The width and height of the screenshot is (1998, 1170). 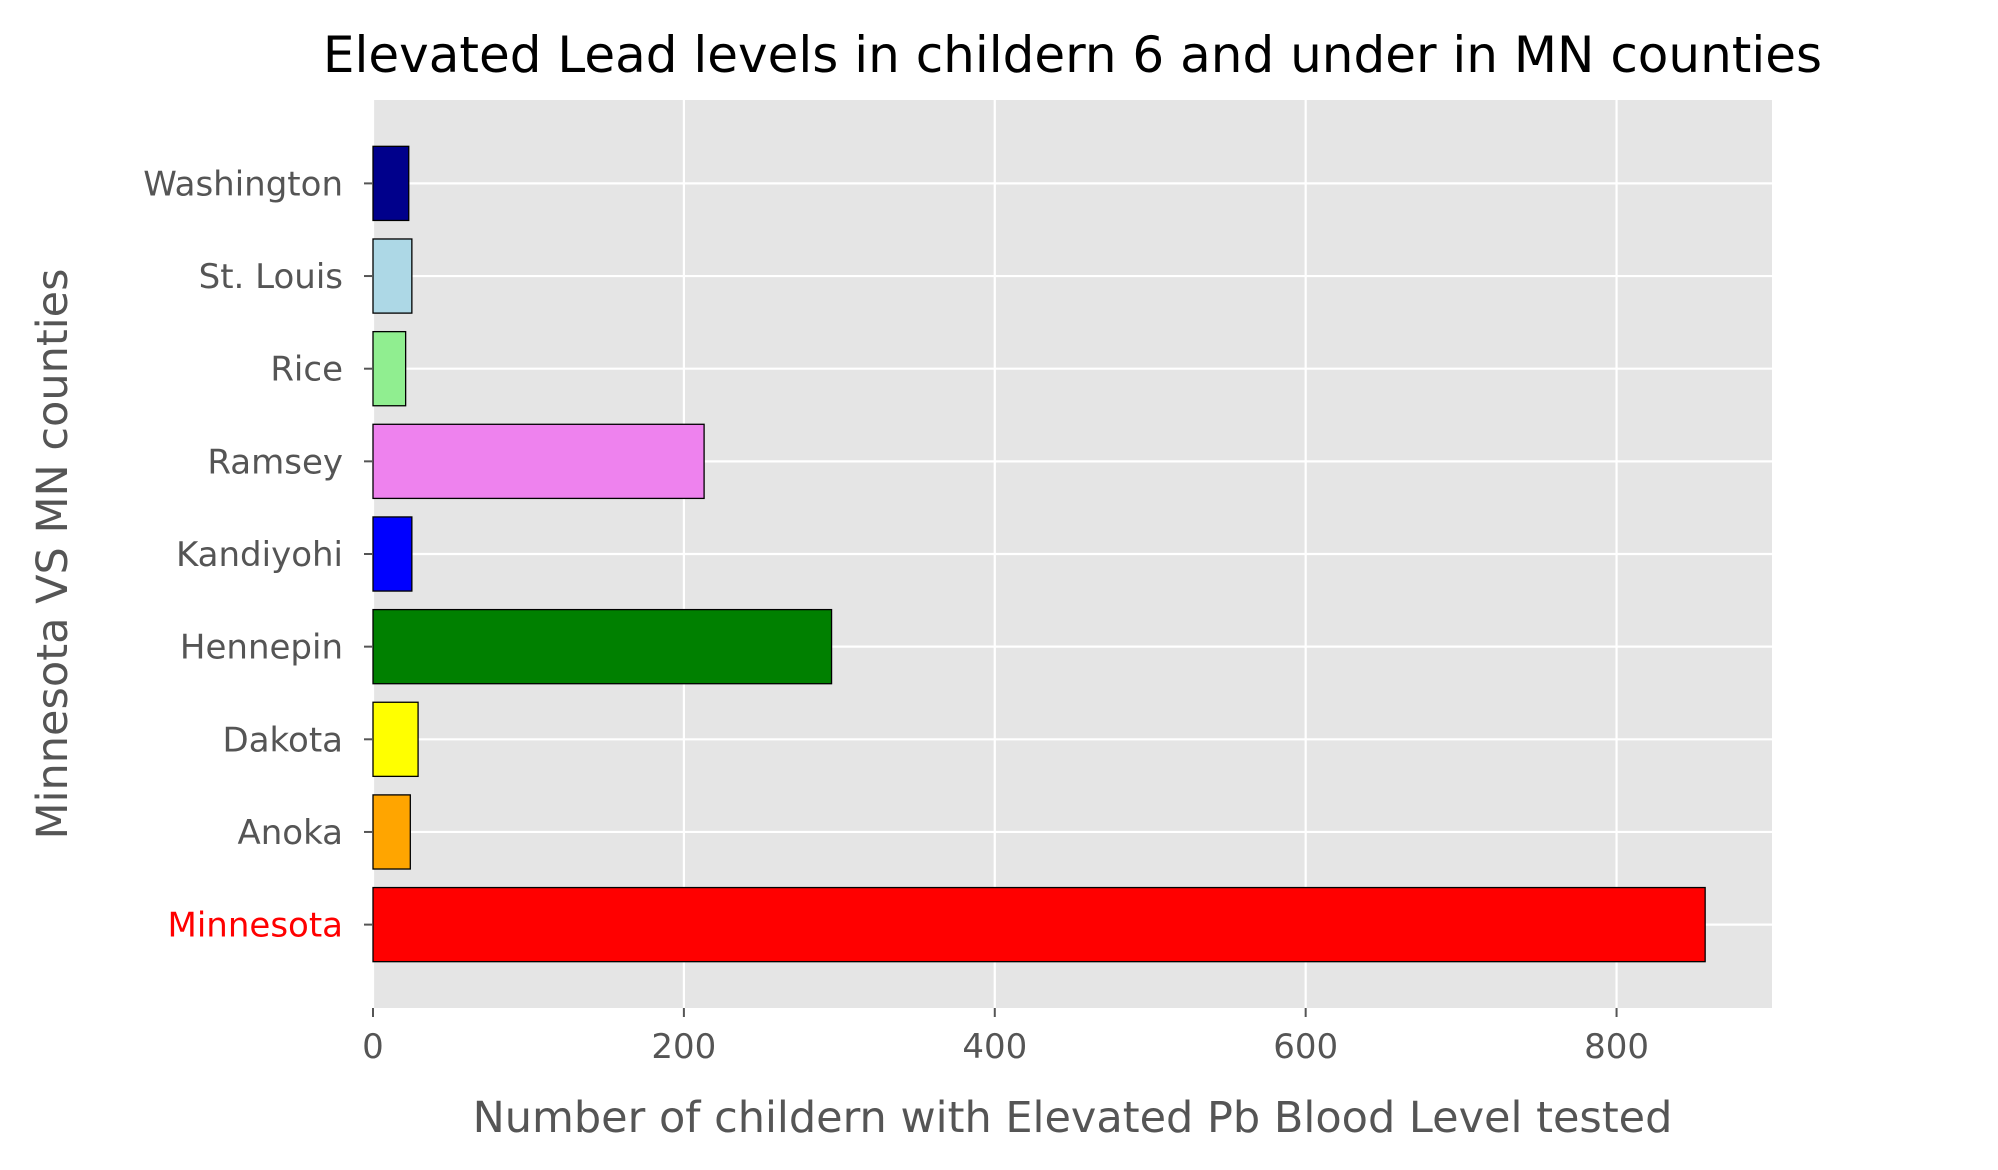 What do you see at coordinates (1039, 924) in the screenshot?
I see `bar-minnesota` at bounding box center [1039, 924].